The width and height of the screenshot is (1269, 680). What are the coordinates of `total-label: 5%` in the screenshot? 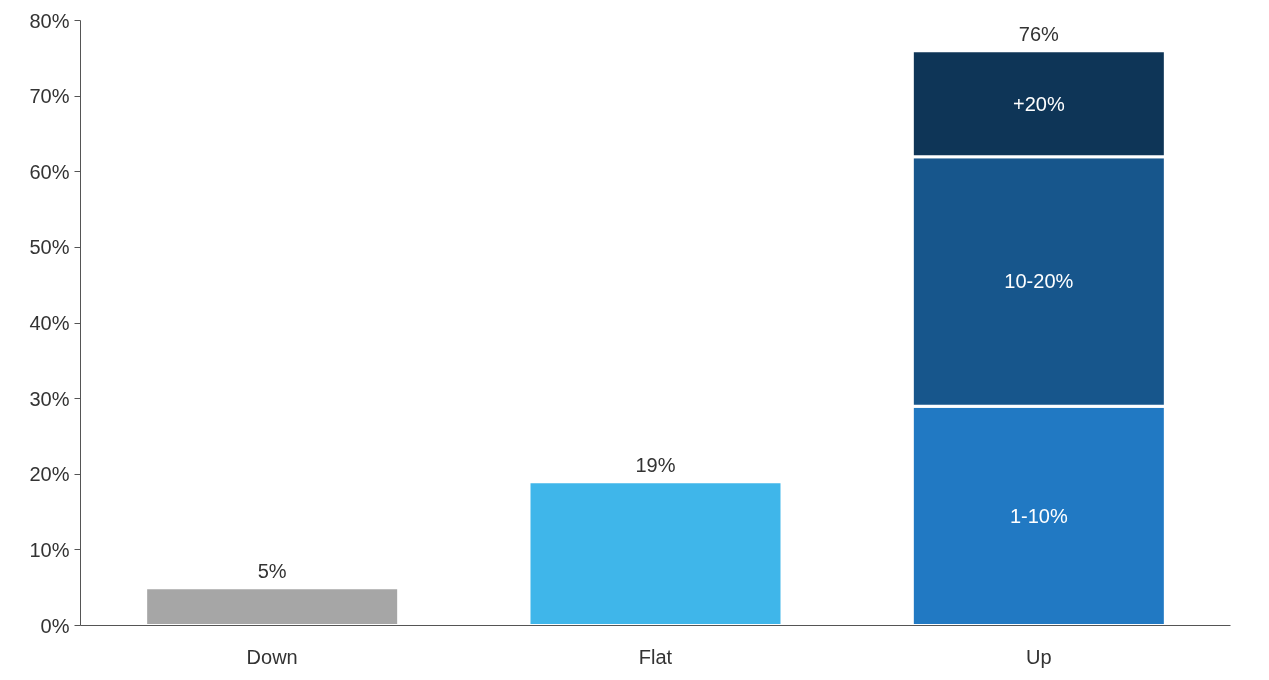 It's located at (272, 570).